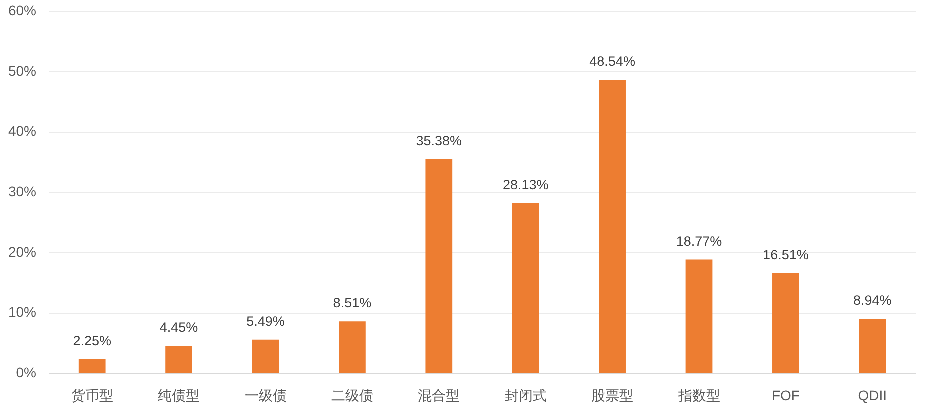 Image resolution: width=927 pixels, height=419 pixels. Describe the element at coordinates (525, 184) in the screenshot. I see `data-label: 28.13%` at that location.